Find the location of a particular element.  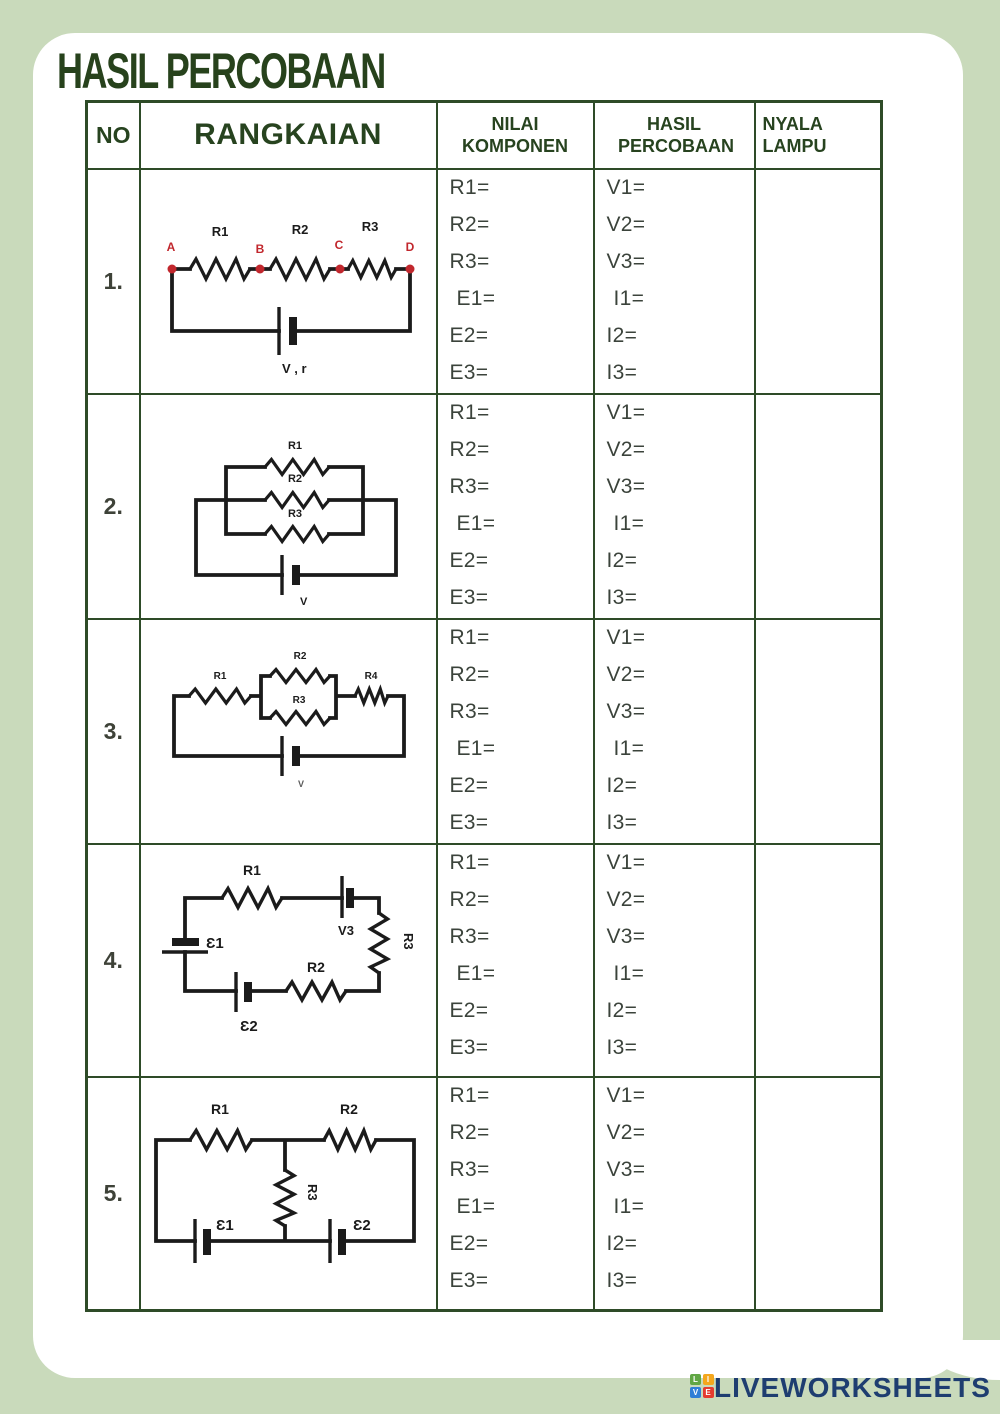

liveworksheets-brand-link: LIVEWORKSHEETS is located at coordinates (852, 1387).